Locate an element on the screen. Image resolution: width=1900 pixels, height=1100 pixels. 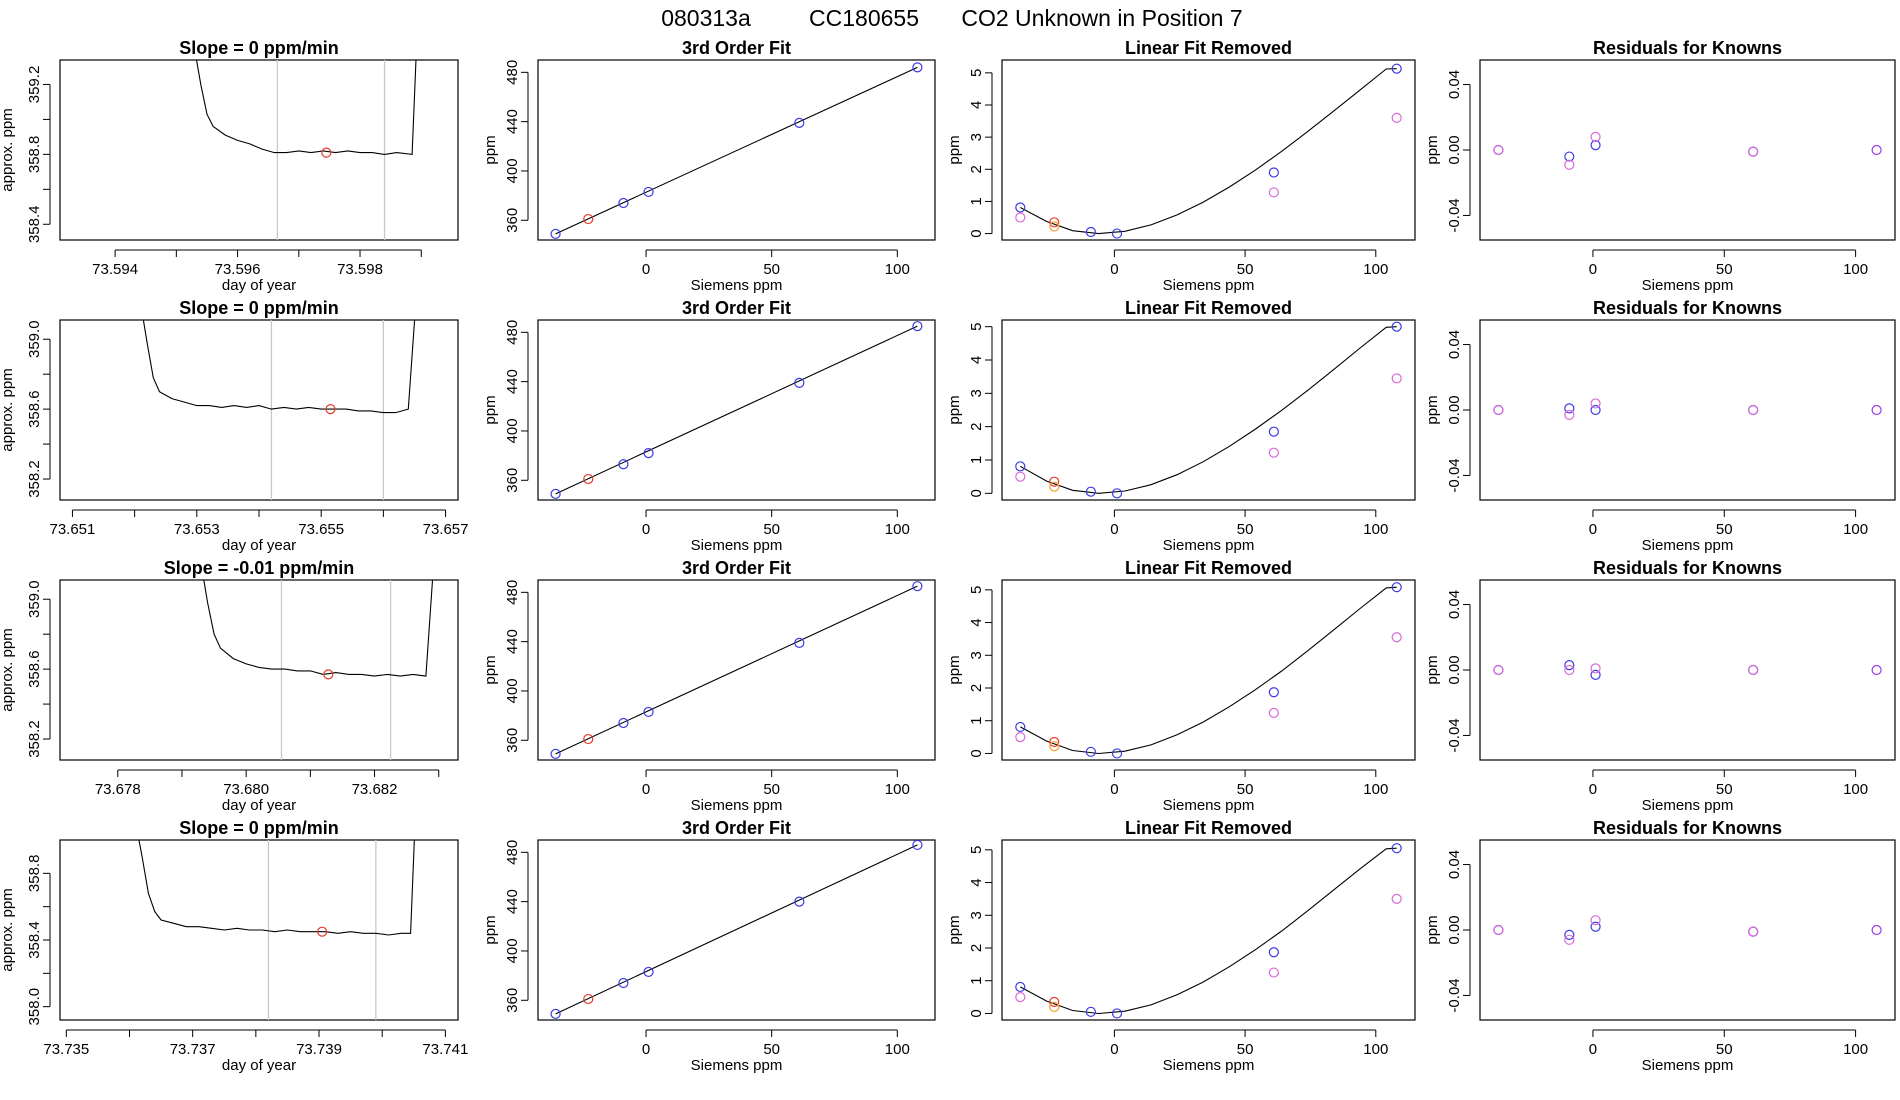
panel-title: Linear Fit Removed is located at coordinates (1208, 308).